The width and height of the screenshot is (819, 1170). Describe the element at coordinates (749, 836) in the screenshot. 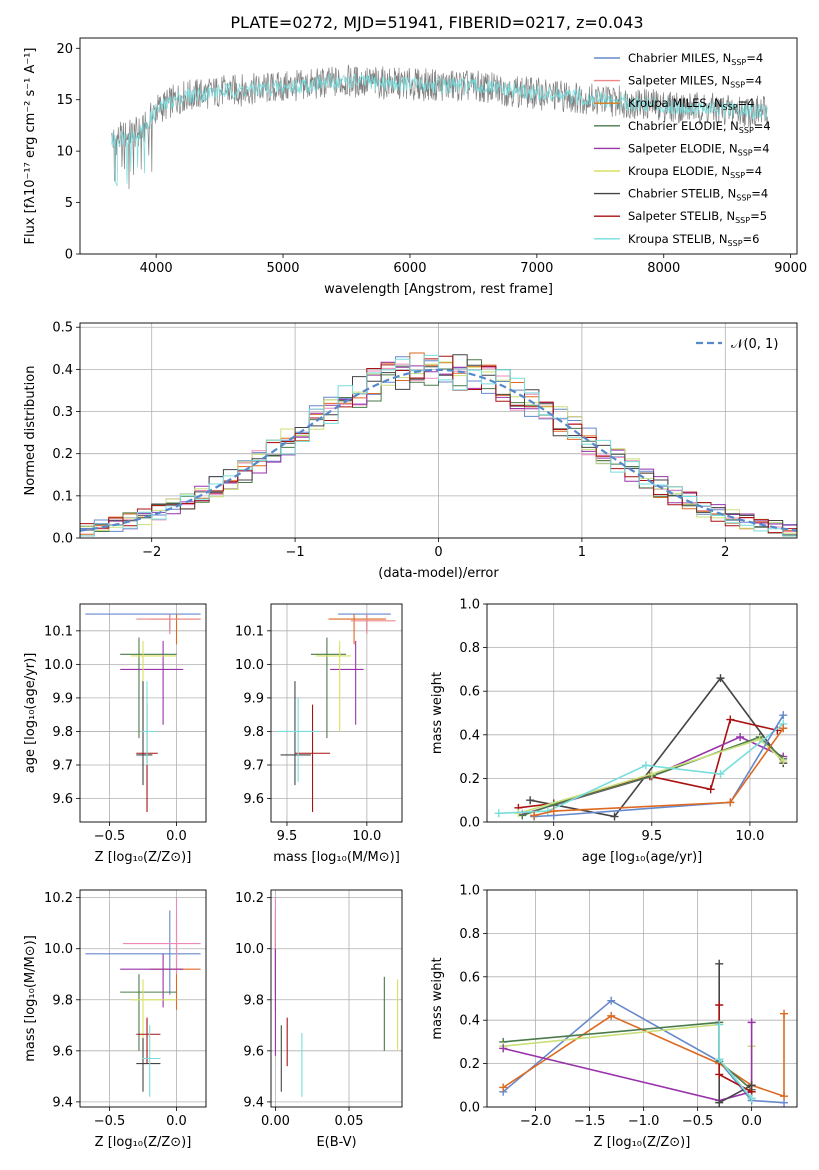

I see `x-tick-label: 10.0` at that location.